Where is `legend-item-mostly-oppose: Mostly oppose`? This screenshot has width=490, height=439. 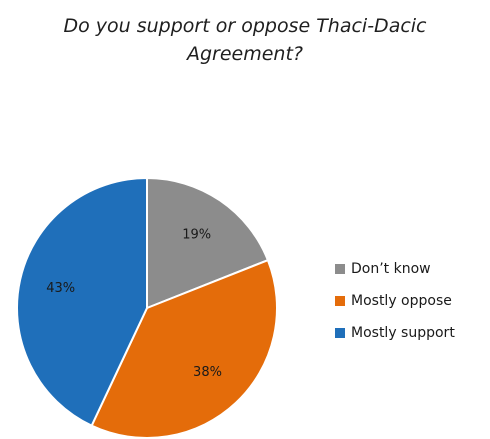
legend-item-mostly-oppose: Mostly oppose is located at coordinates (410, 301).